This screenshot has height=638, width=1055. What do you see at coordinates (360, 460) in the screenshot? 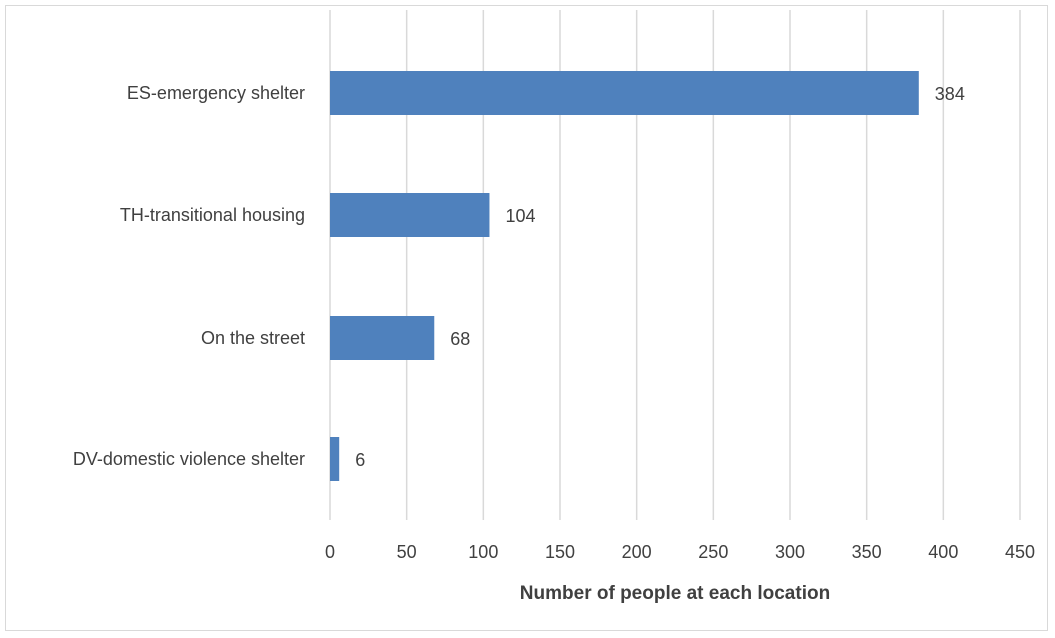
I see `data-label-4: 6` at bounding box center [360, 460].